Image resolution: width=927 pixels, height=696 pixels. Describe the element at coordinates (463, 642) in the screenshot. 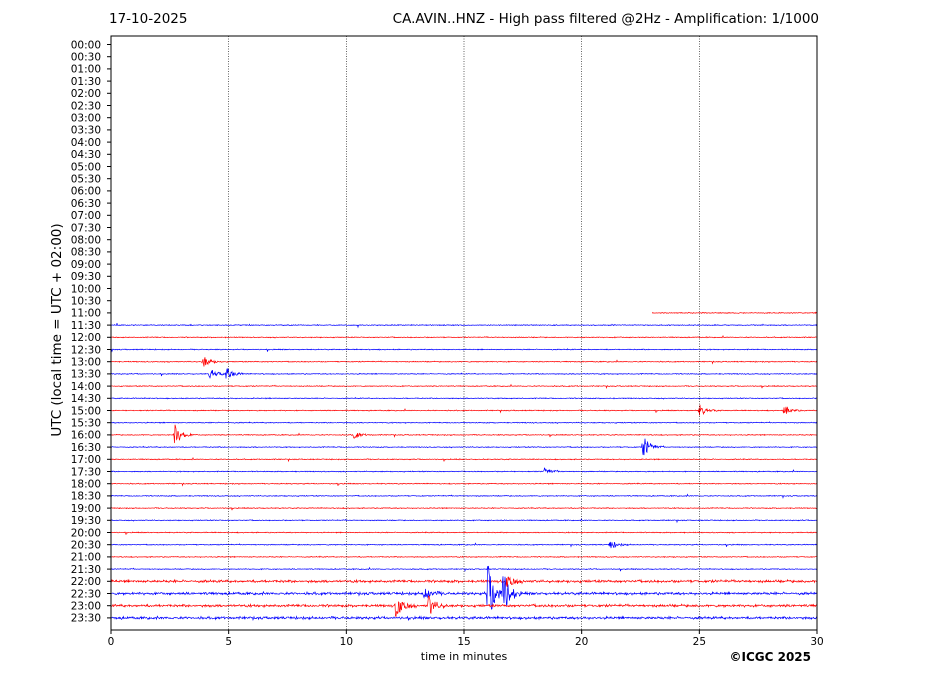

I see `x-tick-label: 15` at that location.